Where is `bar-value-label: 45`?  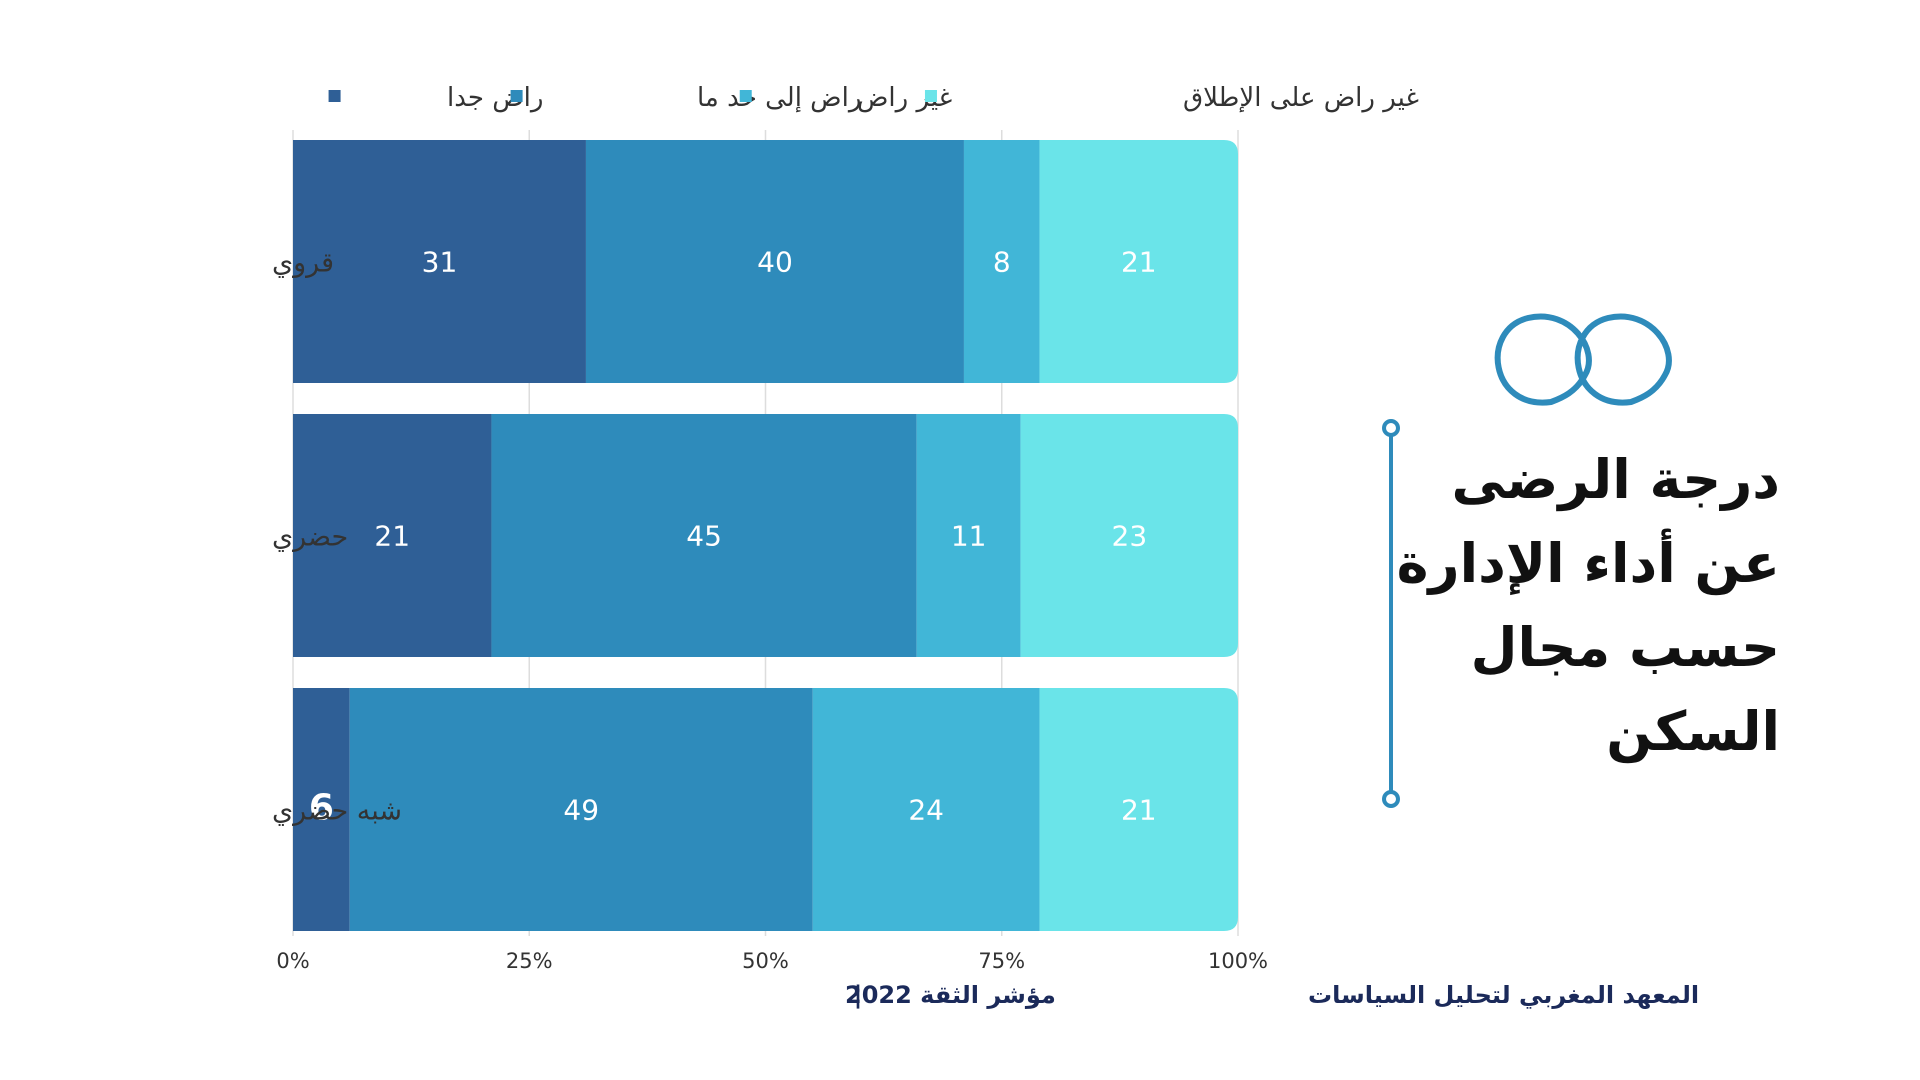 bar-value-label: 45 is located at coordinates (704, 536).